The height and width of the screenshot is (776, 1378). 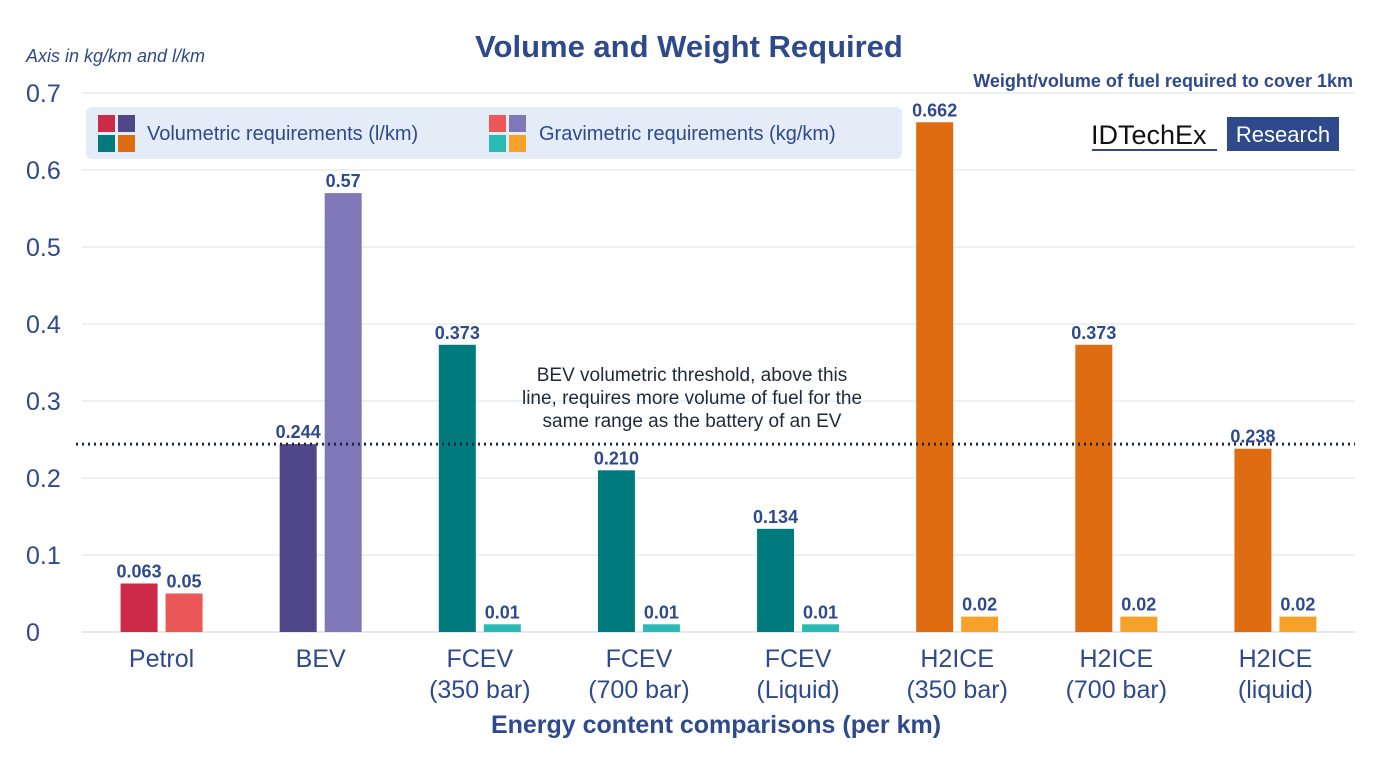 I want to click on data-label: 0.063, so click(x=139, y=571).